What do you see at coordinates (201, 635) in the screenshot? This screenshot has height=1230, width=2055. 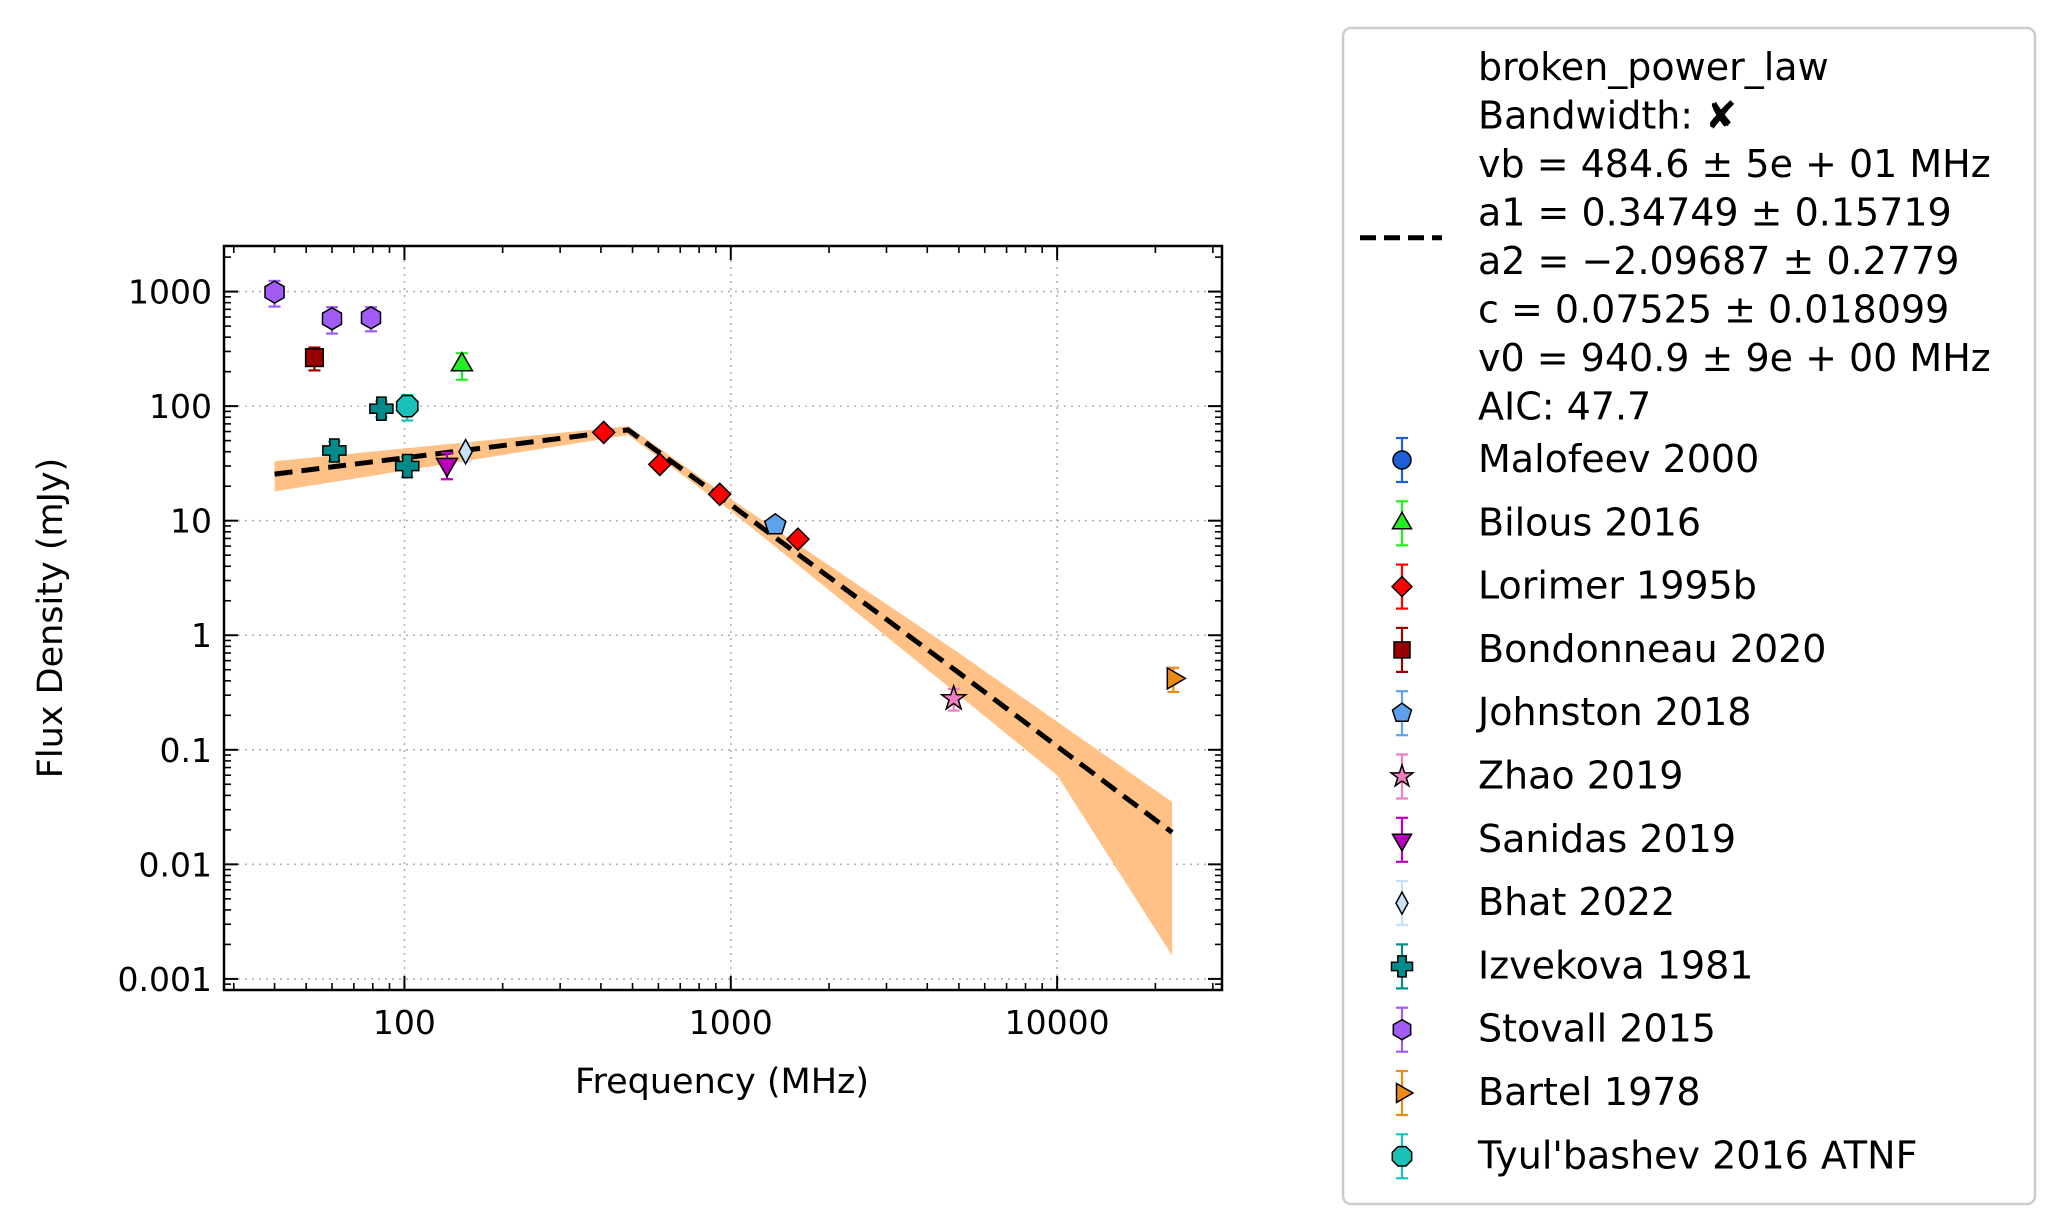 I see `y-tick-label: 1` at bounding box center [201, 635].